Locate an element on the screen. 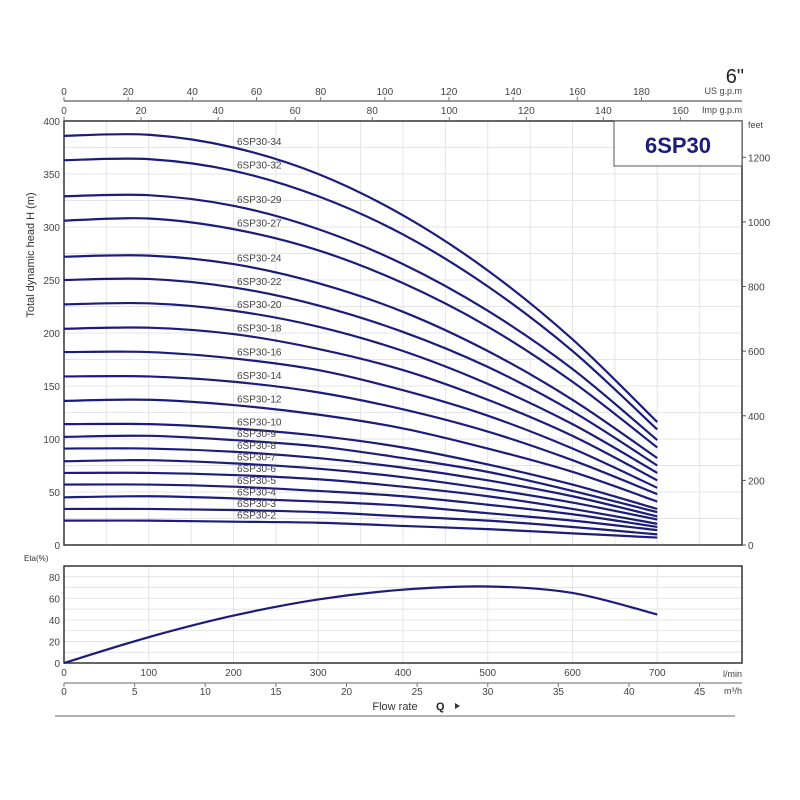 This screenshot has height=800, width=800. curve-label: 6SP30-6 is located at coordinates (256, 469).